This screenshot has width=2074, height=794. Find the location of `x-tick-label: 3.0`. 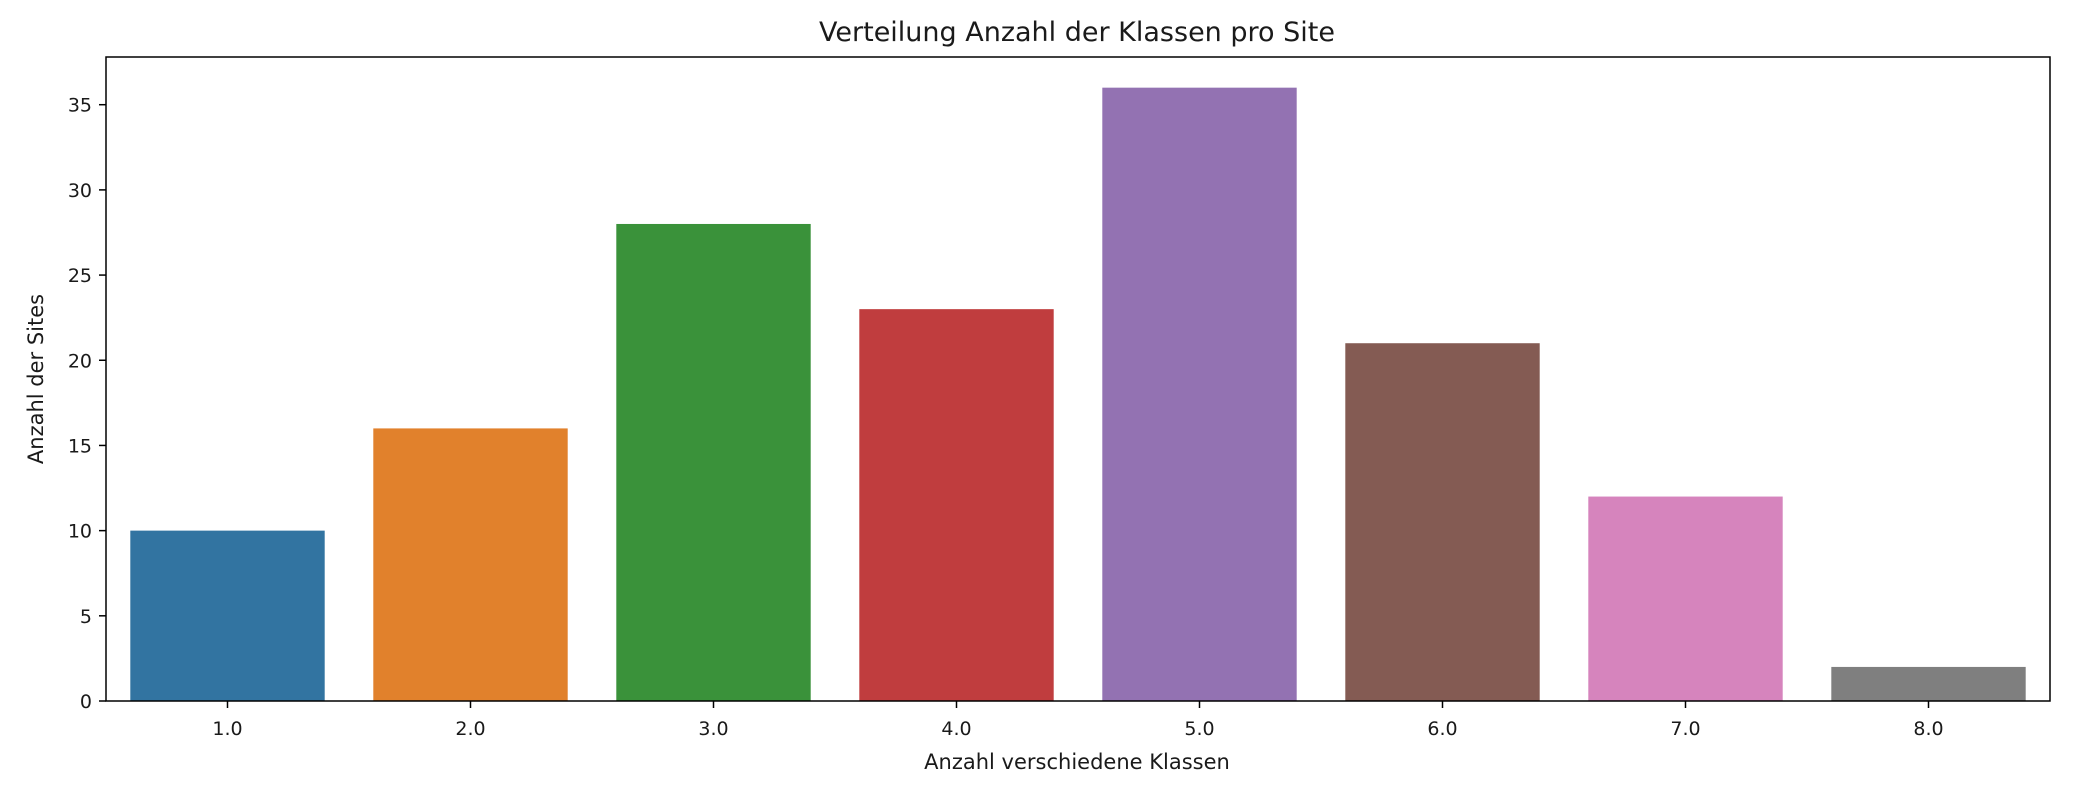

x-tick-label: 3.0 is located at coordinates (713, 729).